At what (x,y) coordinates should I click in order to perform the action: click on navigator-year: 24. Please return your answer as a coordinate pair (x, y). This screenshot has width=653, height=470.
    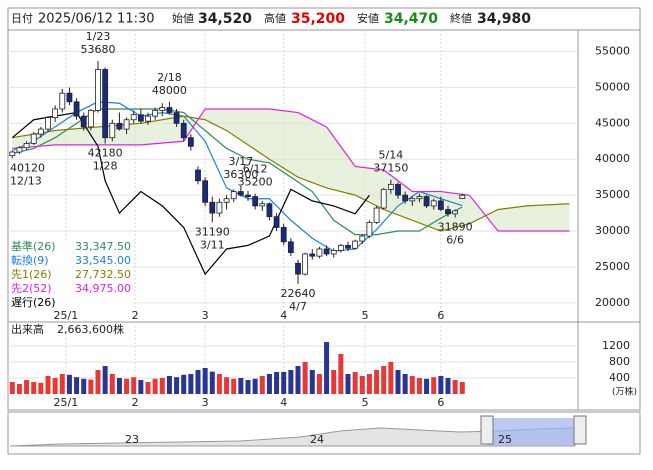
    Looking at the image, I should click on (317, 439).